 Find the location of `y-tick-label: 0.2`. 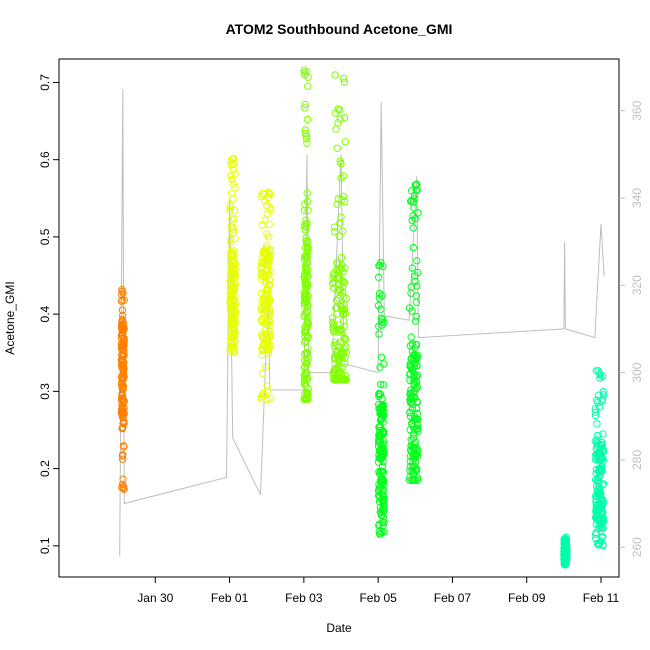

y-tick-label: 0.2 is located at coordinates (45, 468).